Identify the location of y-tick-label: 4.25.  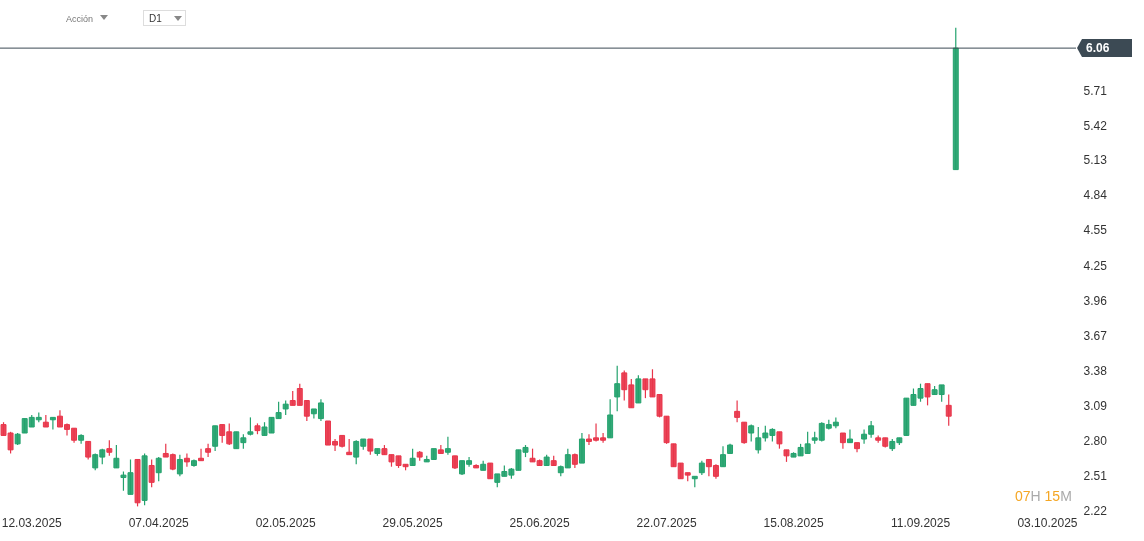
(1095, 266).